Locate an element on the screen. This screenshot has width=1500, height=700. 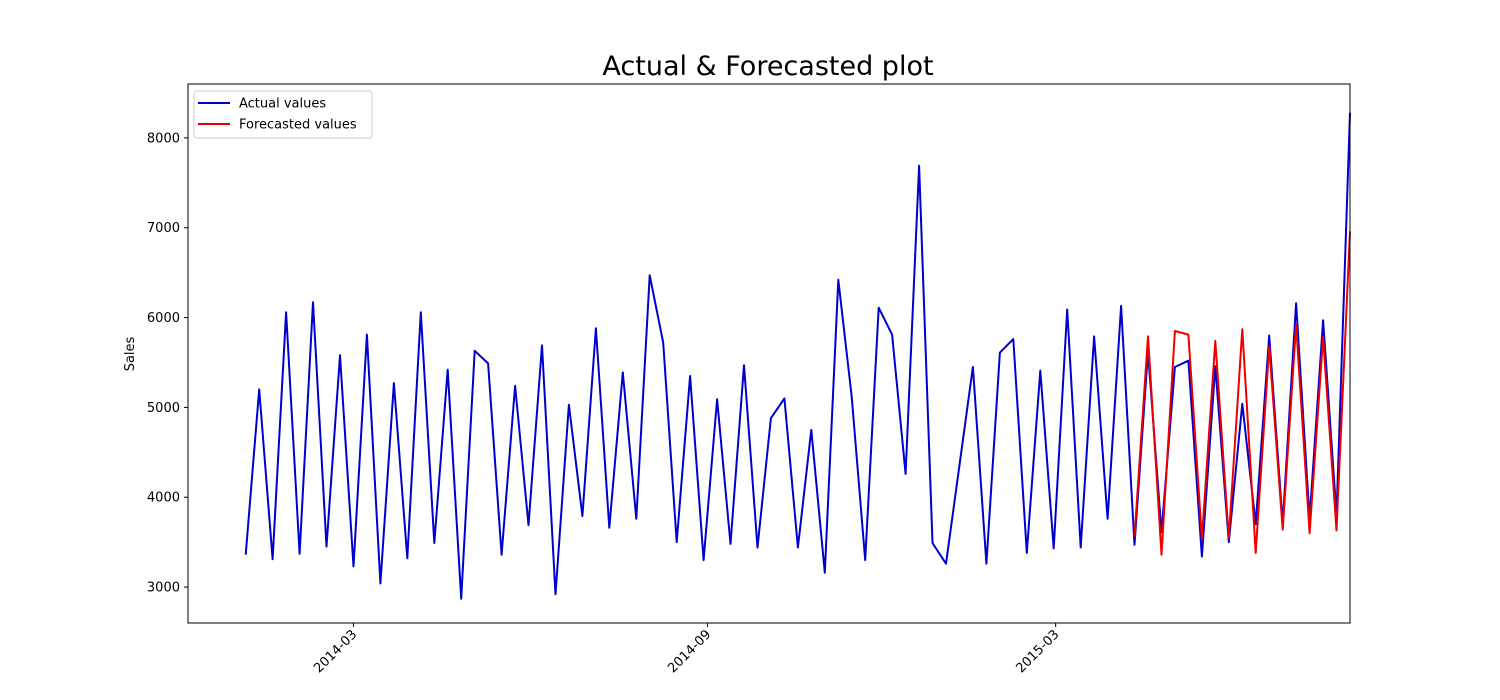
y-tick-label: 4000 is located at coordinates (163, 498).